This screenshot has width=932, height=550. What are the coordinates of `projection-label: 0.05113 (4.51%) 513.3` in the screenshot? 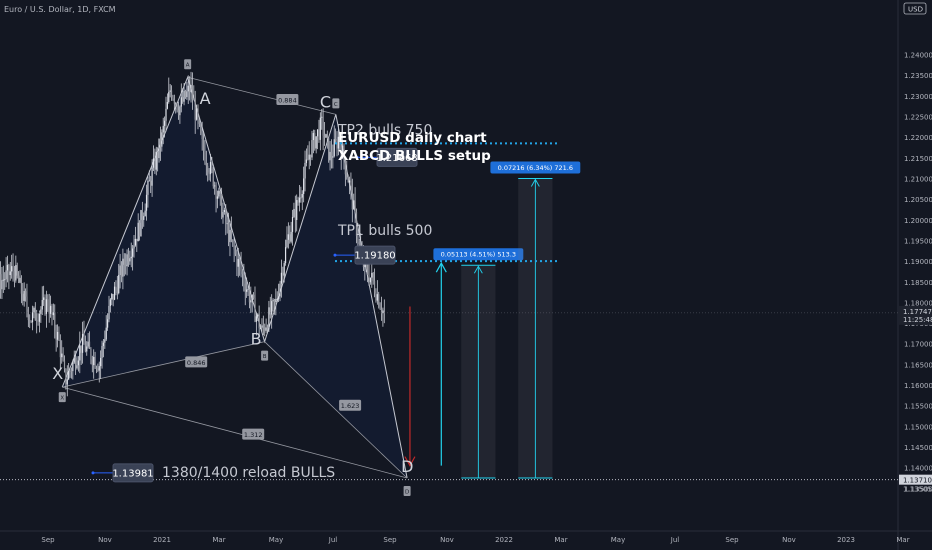 It's located at (478, 255).